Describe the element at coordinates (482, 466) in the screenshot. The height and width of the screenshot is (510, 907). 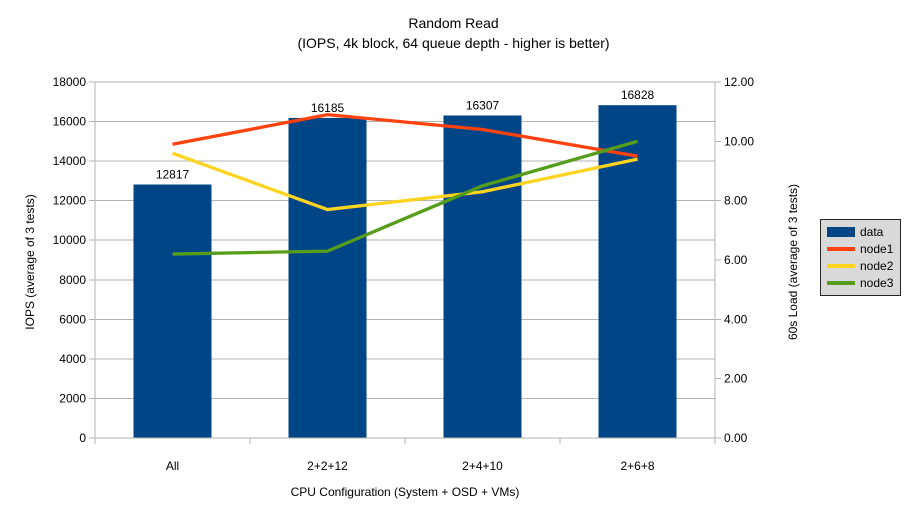
I see `x-category-label: 2+4+10` at that location.